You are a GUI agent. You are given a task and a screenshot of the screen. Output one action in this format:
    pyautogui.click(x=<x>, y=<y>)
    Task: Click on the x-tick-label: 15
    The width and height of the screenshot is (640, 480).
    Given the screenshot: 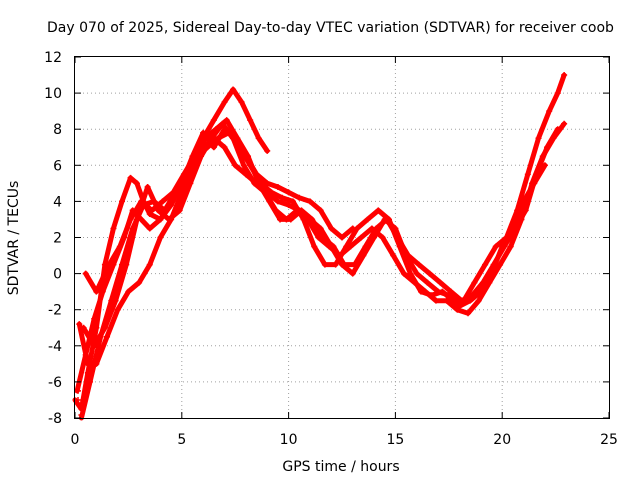 What is the action you would take?
    pyautogui.click(x=395, y=440)
    